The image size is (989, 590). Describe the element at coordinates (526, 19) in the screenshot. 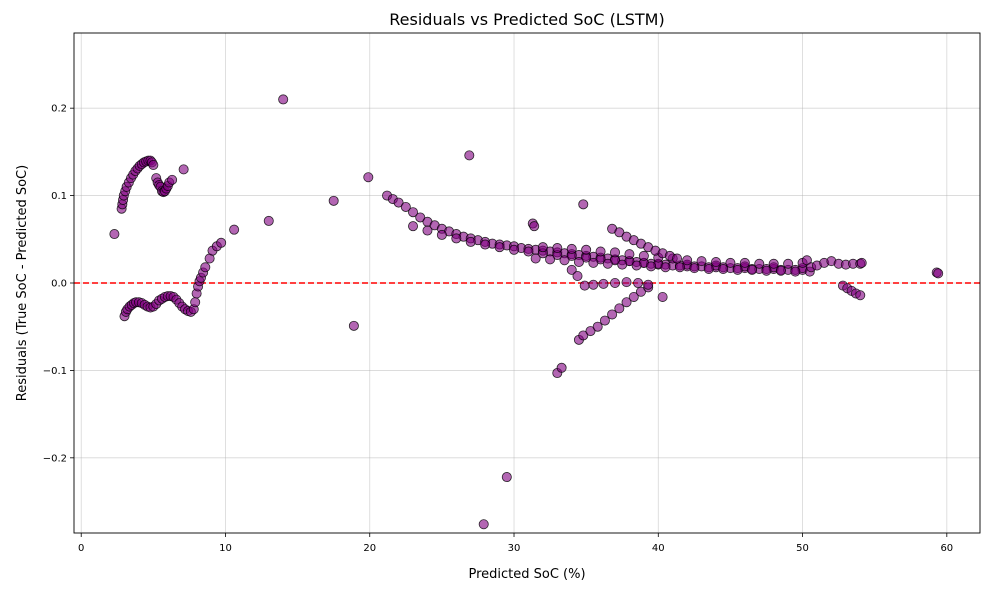

I see `chart-title: Residuals vs Predicted SoC (LSTM)` at that location.